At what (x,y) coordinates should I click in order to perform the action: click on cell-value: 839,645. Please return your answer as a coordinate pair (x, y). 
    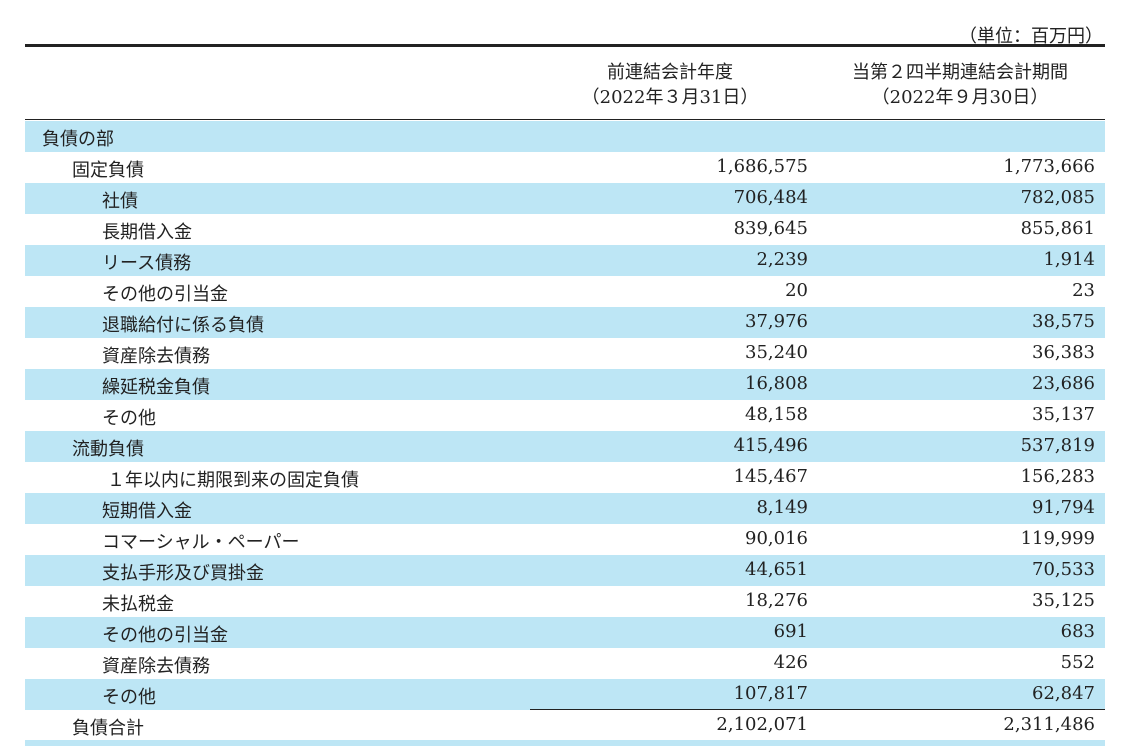
    Looking at the image, I should click on (770, 228).